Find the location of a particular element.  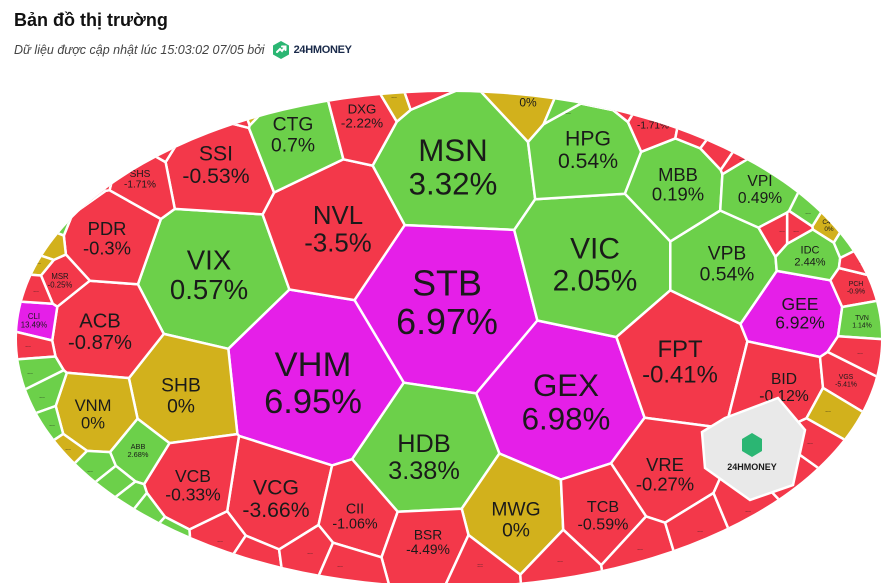

tile-ticker: VCG is located at coordinates (276, 487).